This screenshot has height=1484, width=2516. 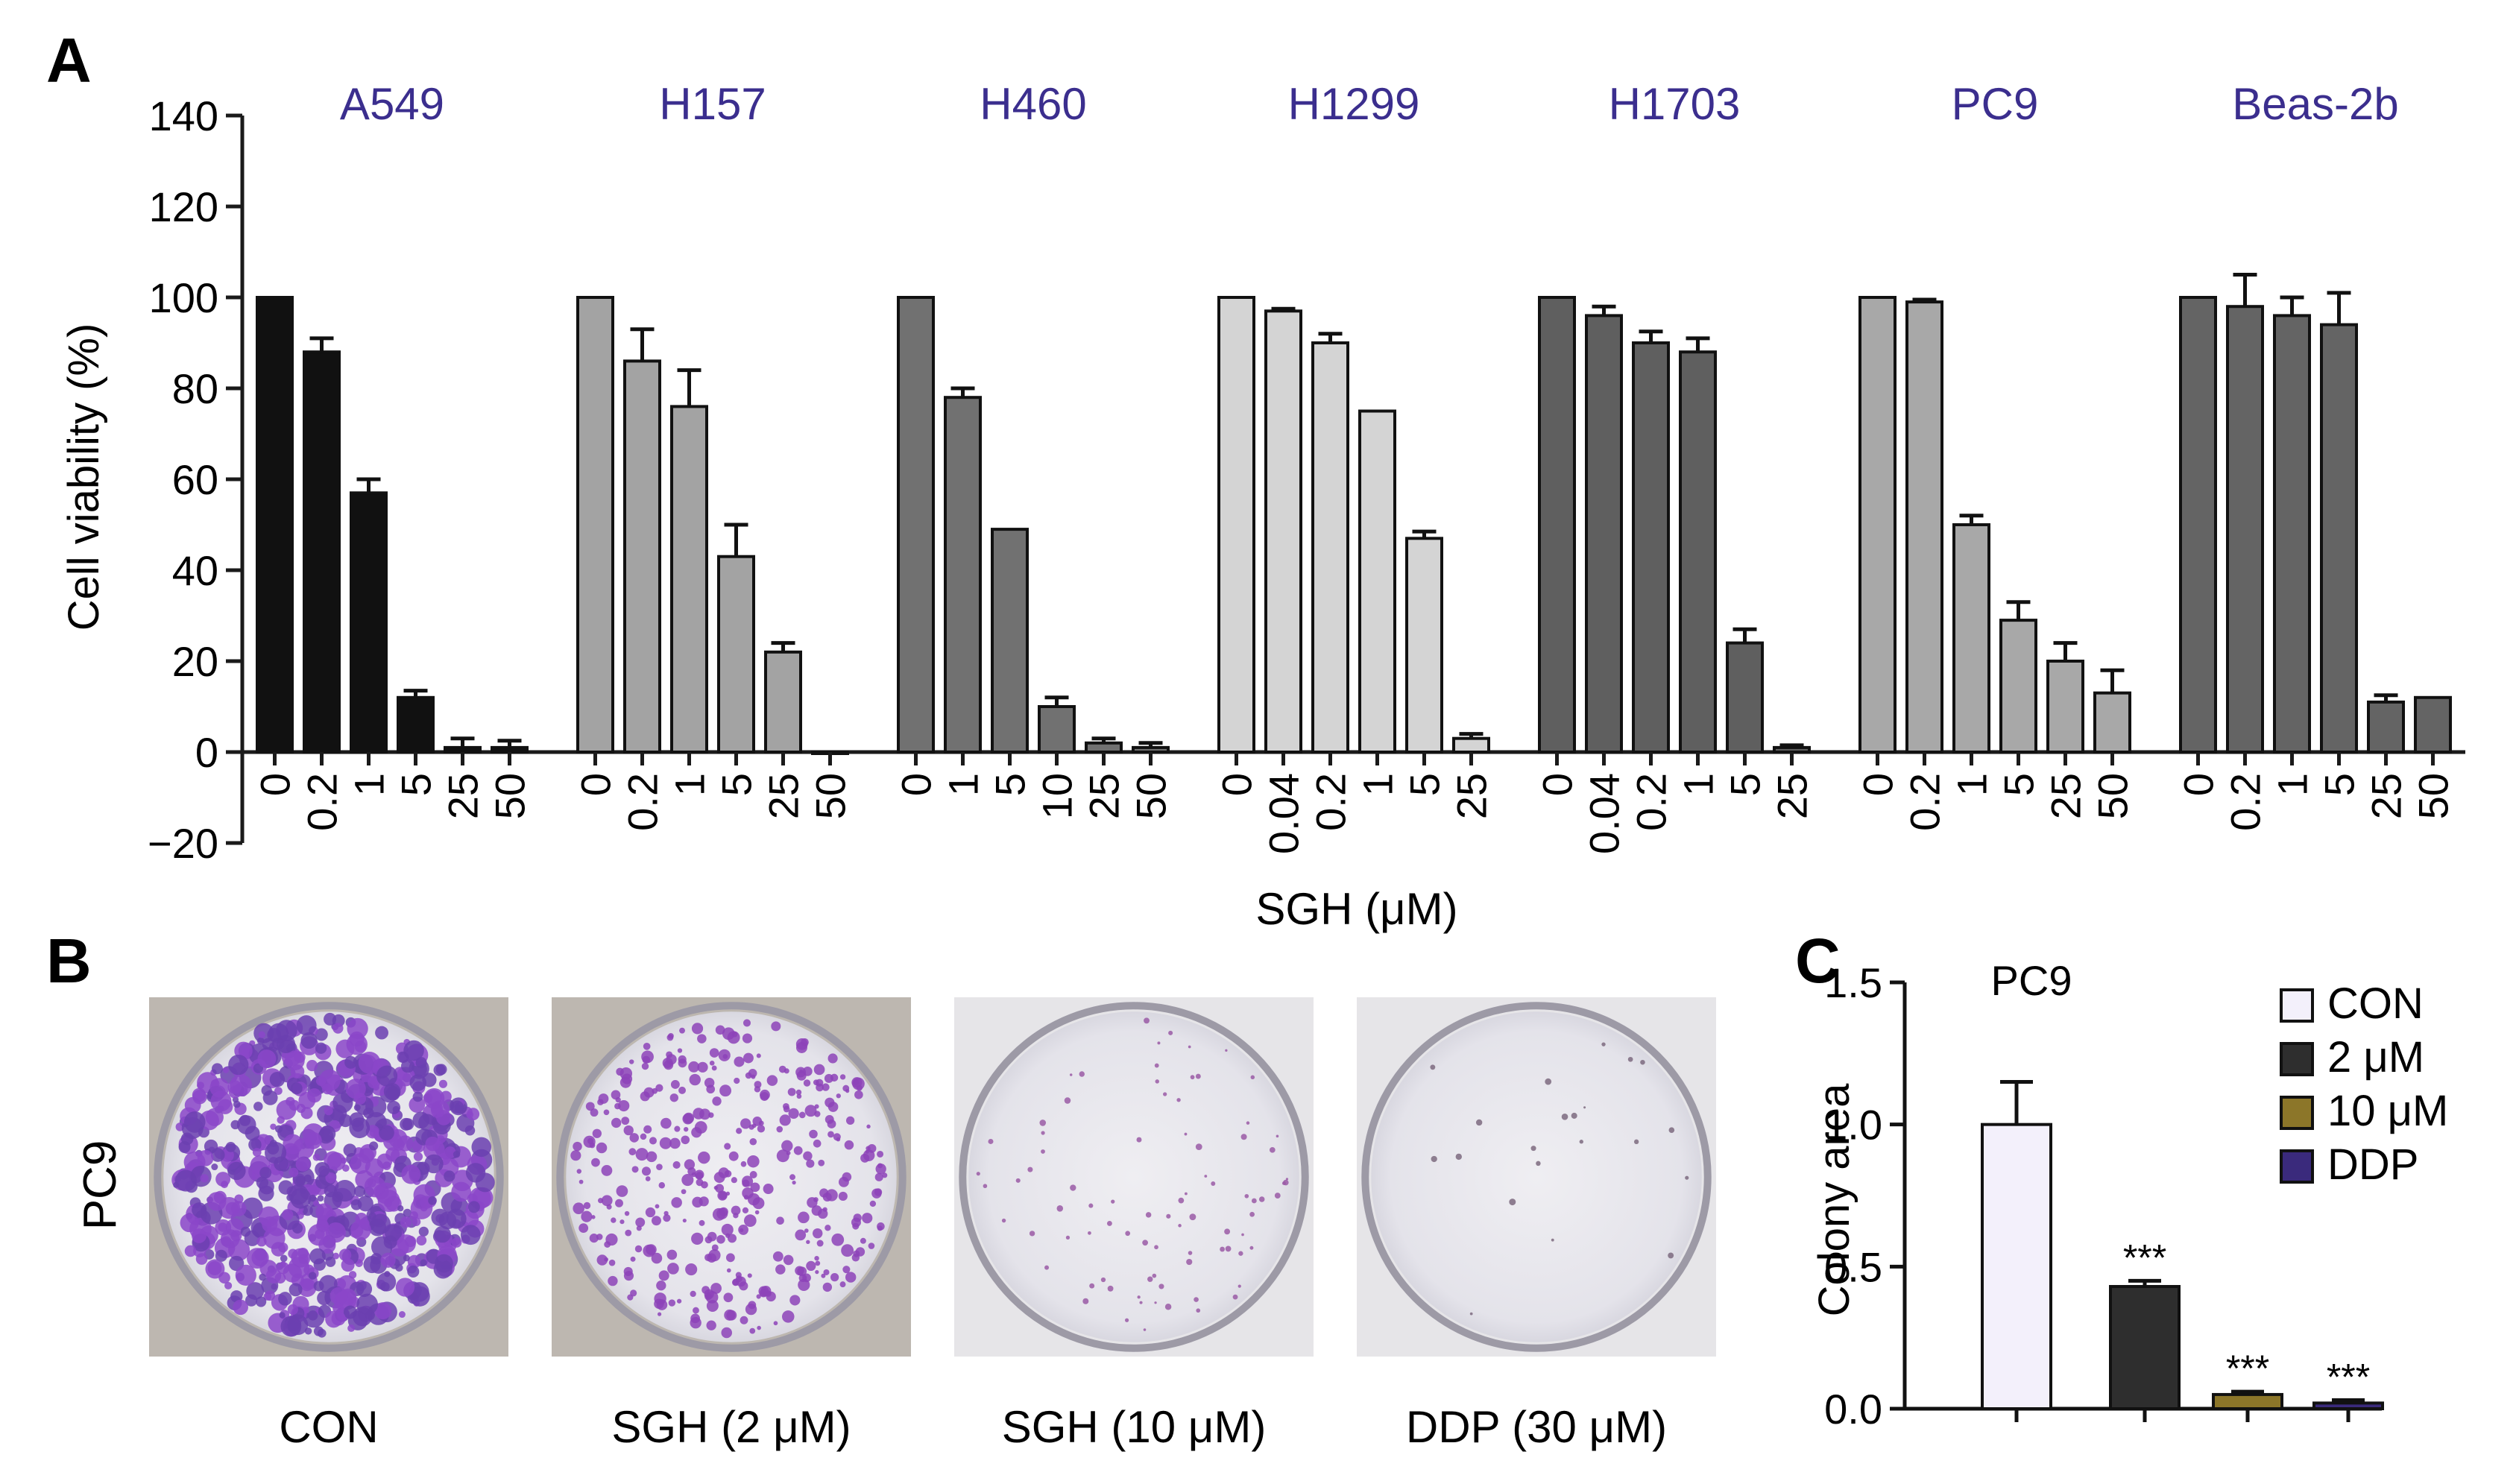 I want to click on legend-label: DDP, so click(x=2372, y=1164).